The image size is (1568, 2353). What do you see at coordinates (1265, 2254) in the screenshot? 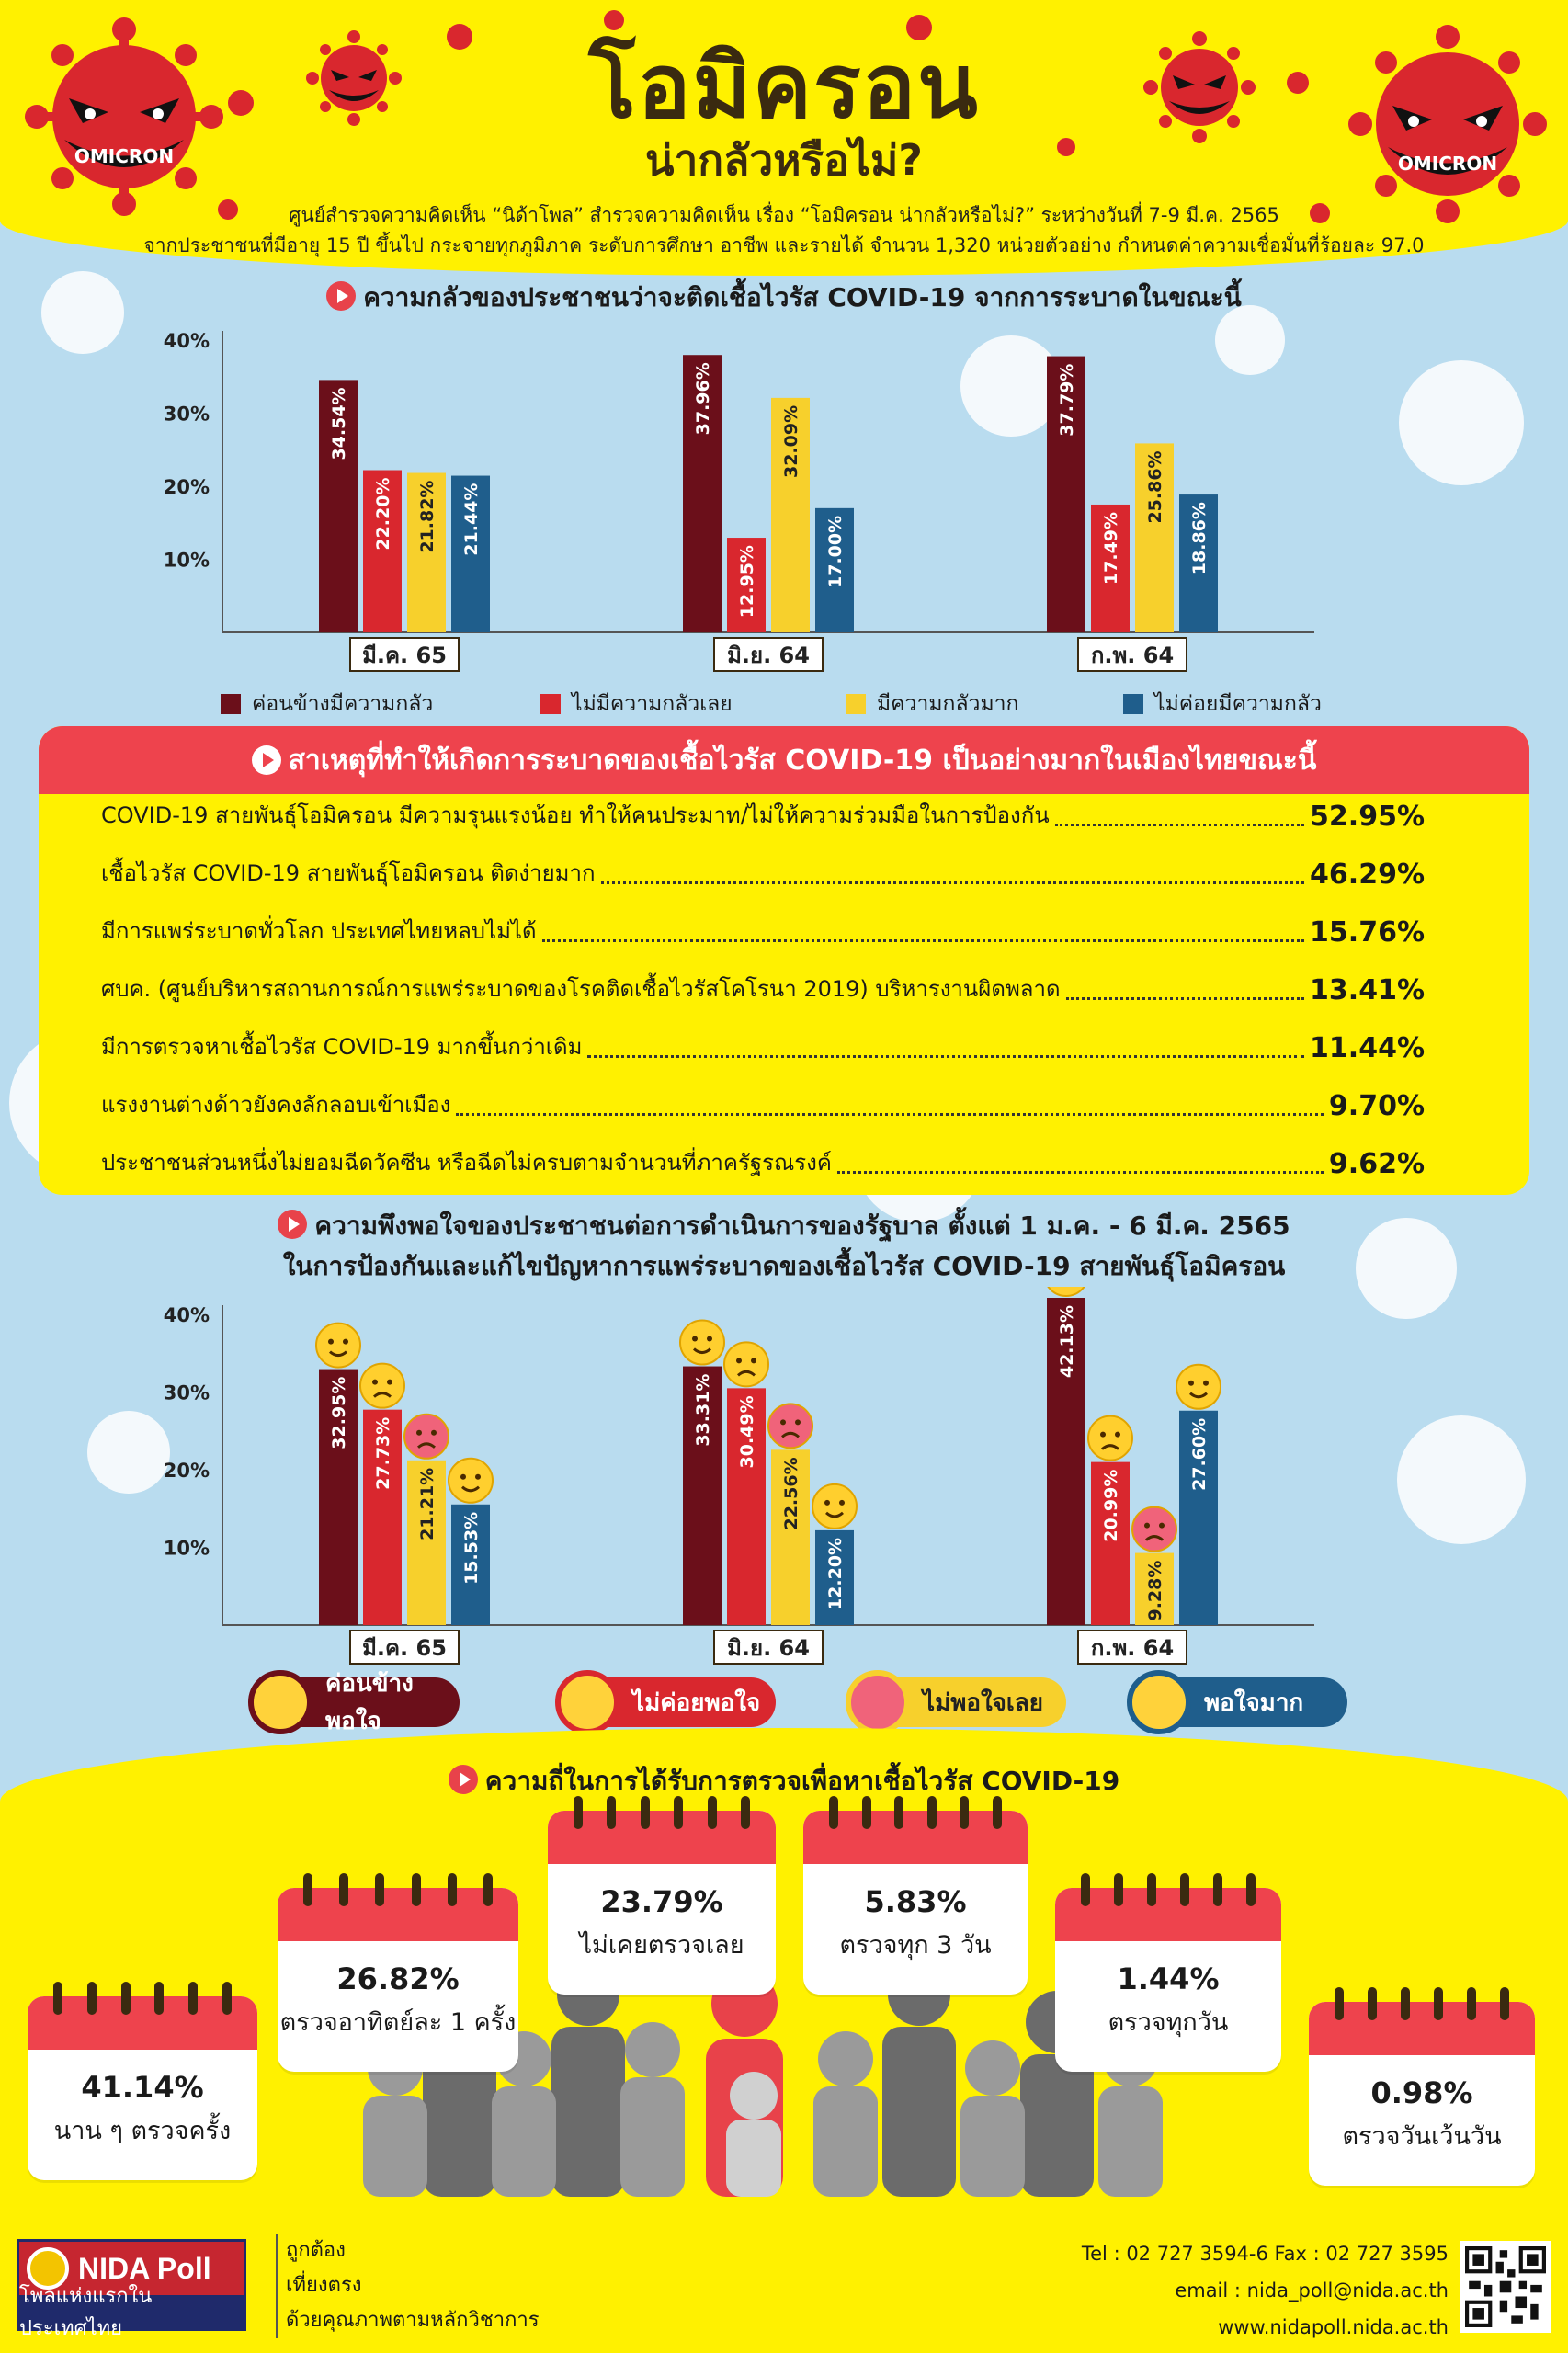
I see `contact-phone: Tel : 02 727 3594-6 Fax : 02 727 3595` at bounding box center [1265, 2254].